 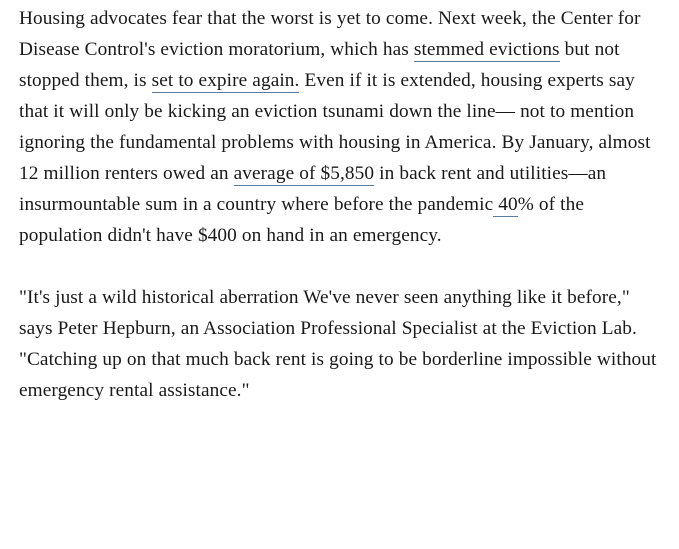 What do you see at coordinates (505, 205) in the screenshot?
I see `inline-link: 40` at bounding box center [505, 205].